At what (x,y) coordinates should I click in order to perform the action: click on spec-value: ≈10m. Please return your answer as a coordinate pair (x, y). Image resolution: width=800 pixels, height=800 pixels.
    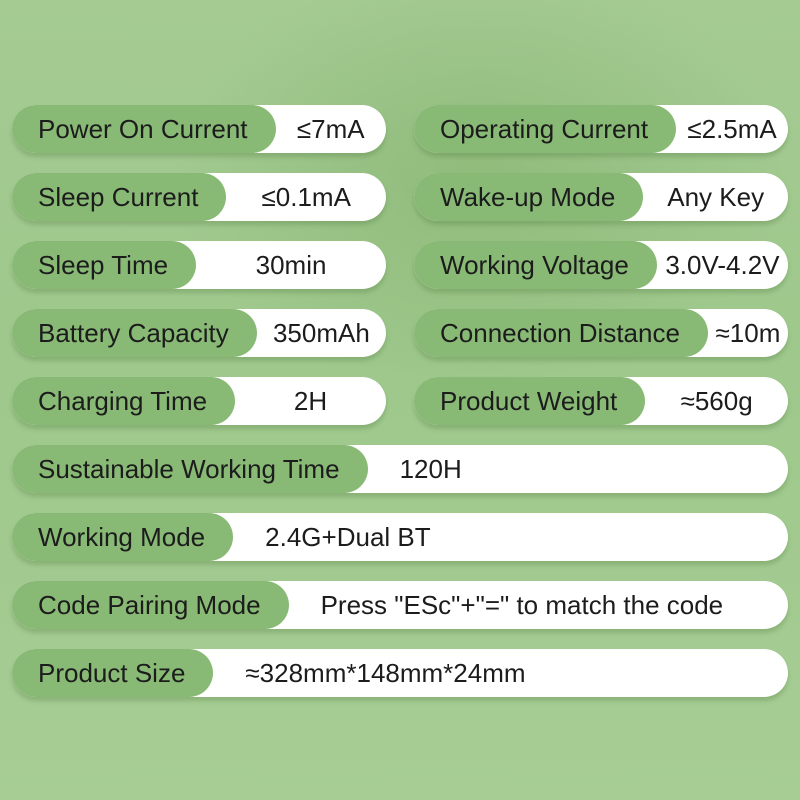
    Looking at the image, I should click on (748, 332).